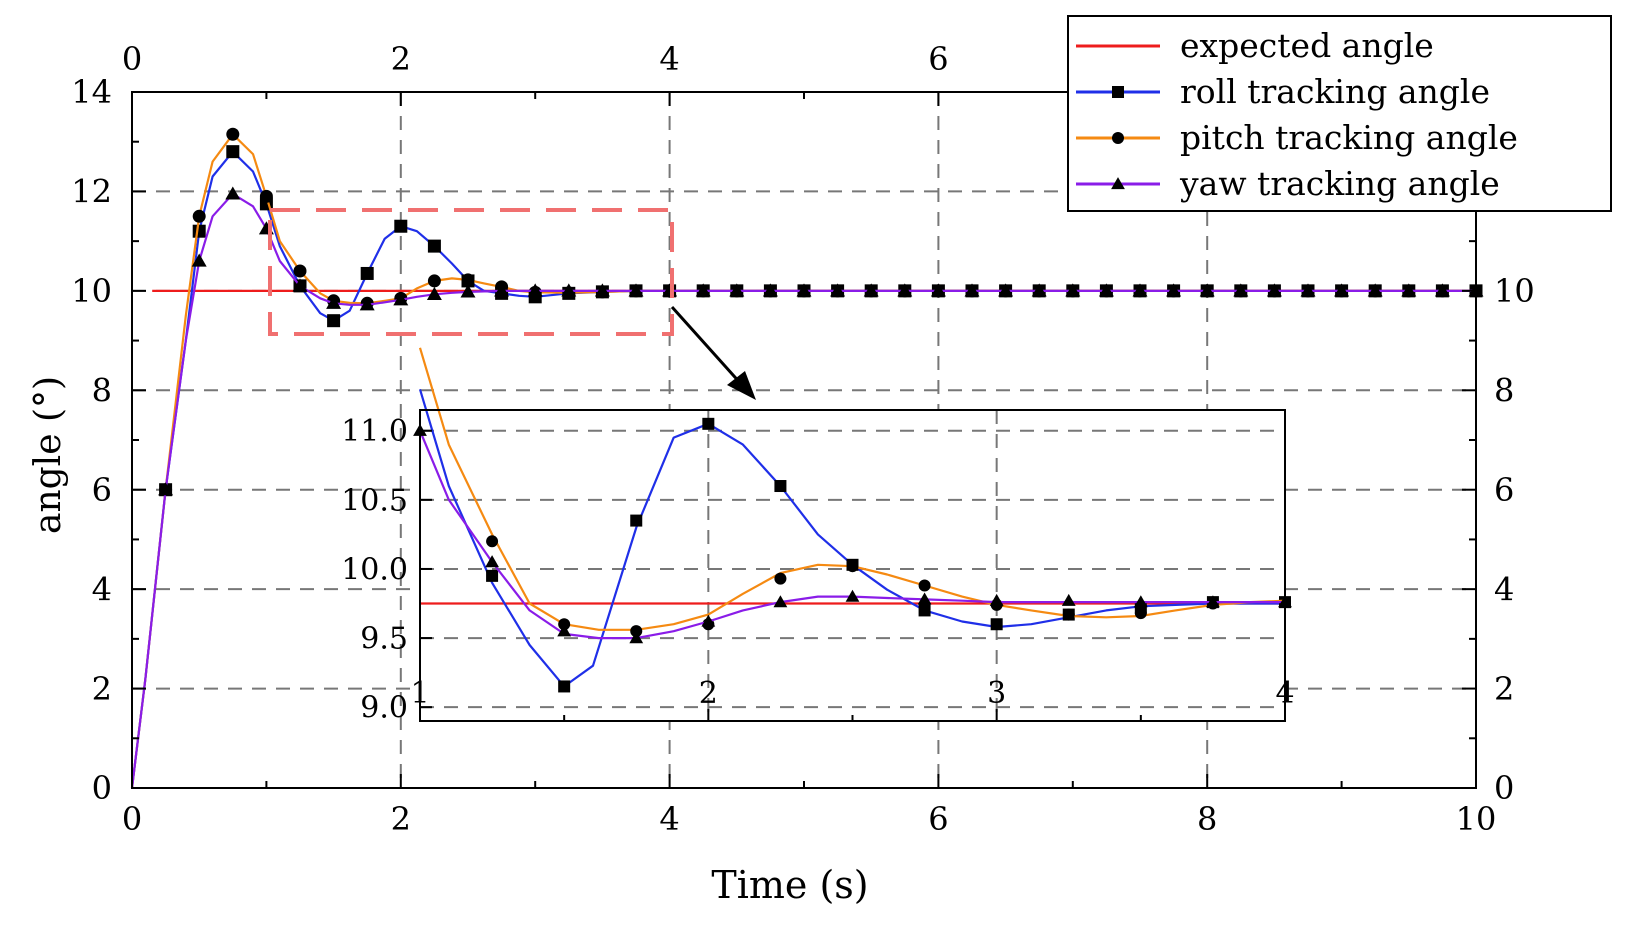  Describe the element at coordinates (938, 59) in the screenshot. I see `main-top-x-tick-label: 6` at that location.